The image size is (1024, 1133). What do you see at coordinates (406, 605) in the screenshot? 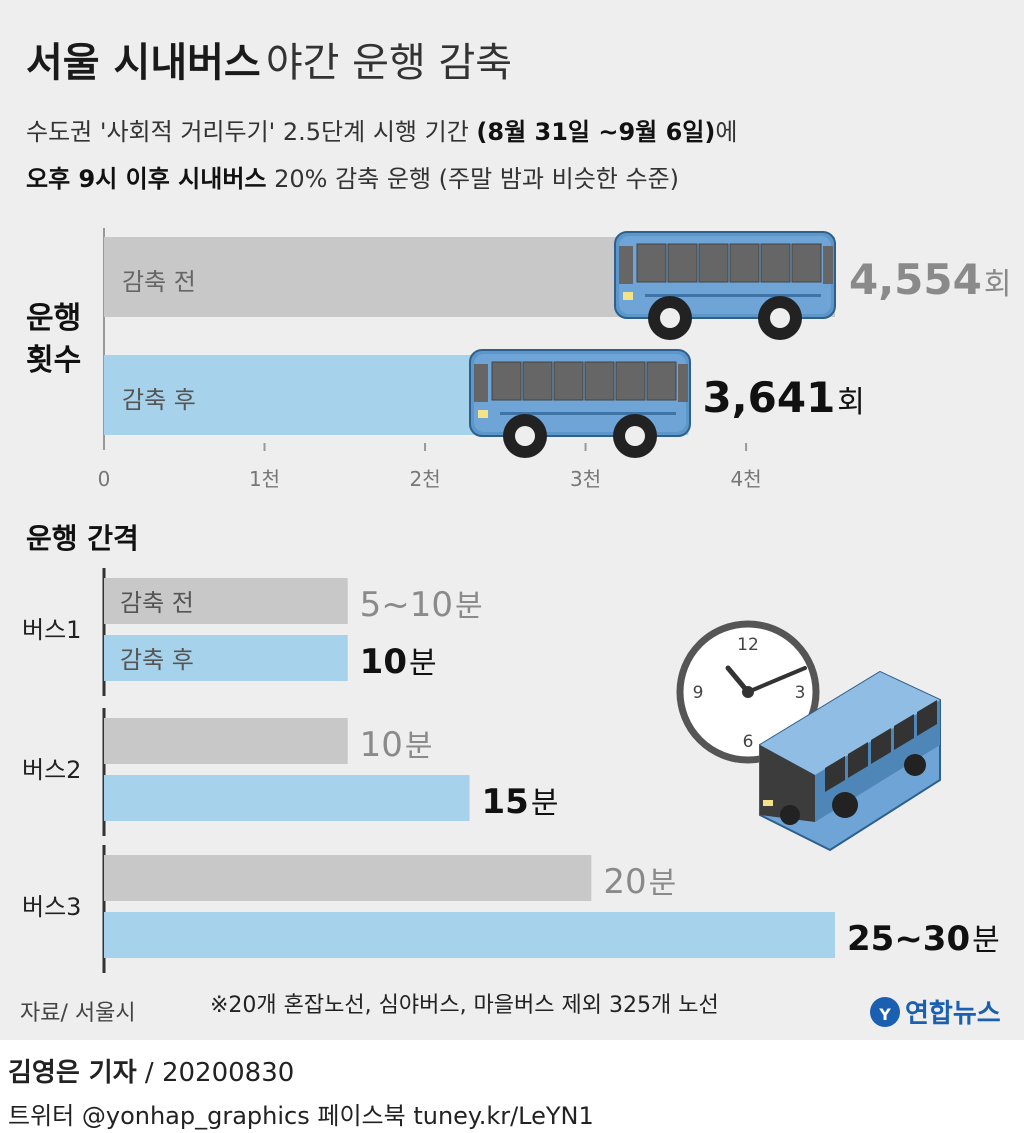
I see `bar-value-label: 5~10` at bounding box center [406, 605].